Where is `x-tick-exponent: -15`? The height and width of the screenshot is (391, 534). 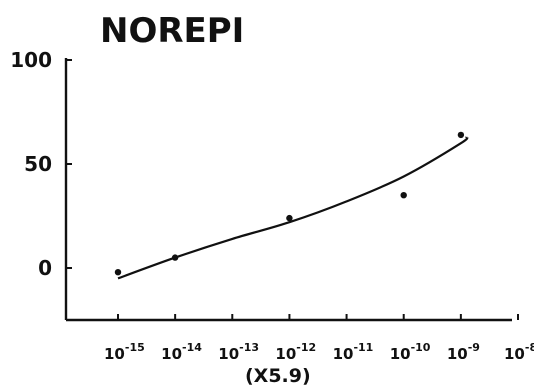 x-tick-exponent: -15 is located at coordinates (135, 347).